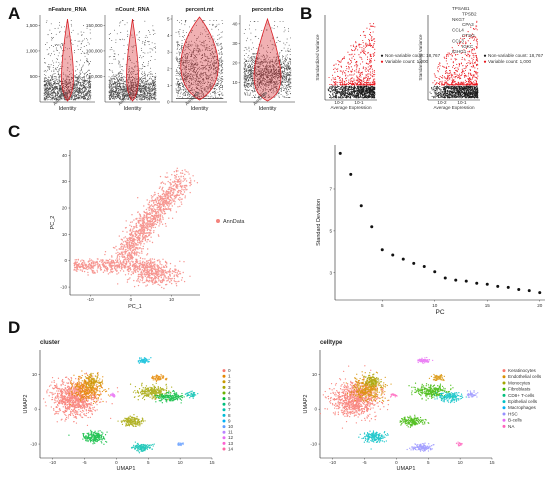 The height and width of the screenshot is (503, 550). What do you see at coordinates (330, 272) in the screenshot?
I see `elbow-ytick-label-0: 3` at bounding box center [330, 272].